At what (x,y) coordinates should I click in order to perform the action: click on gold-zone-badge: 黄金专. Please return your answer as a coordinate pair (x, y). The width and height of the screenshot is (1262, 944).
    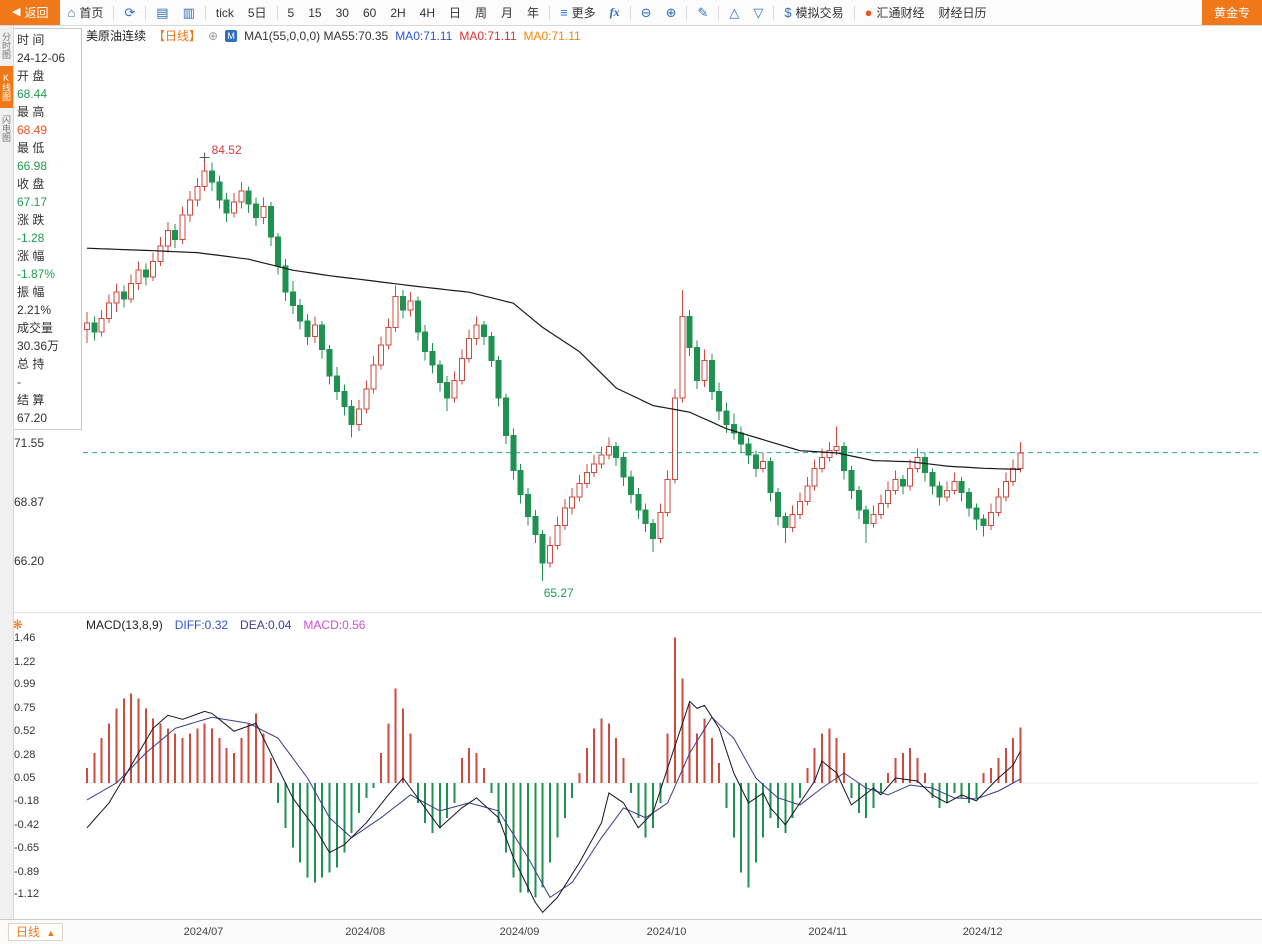
    Looking at the image, I should click on (1231, 12).